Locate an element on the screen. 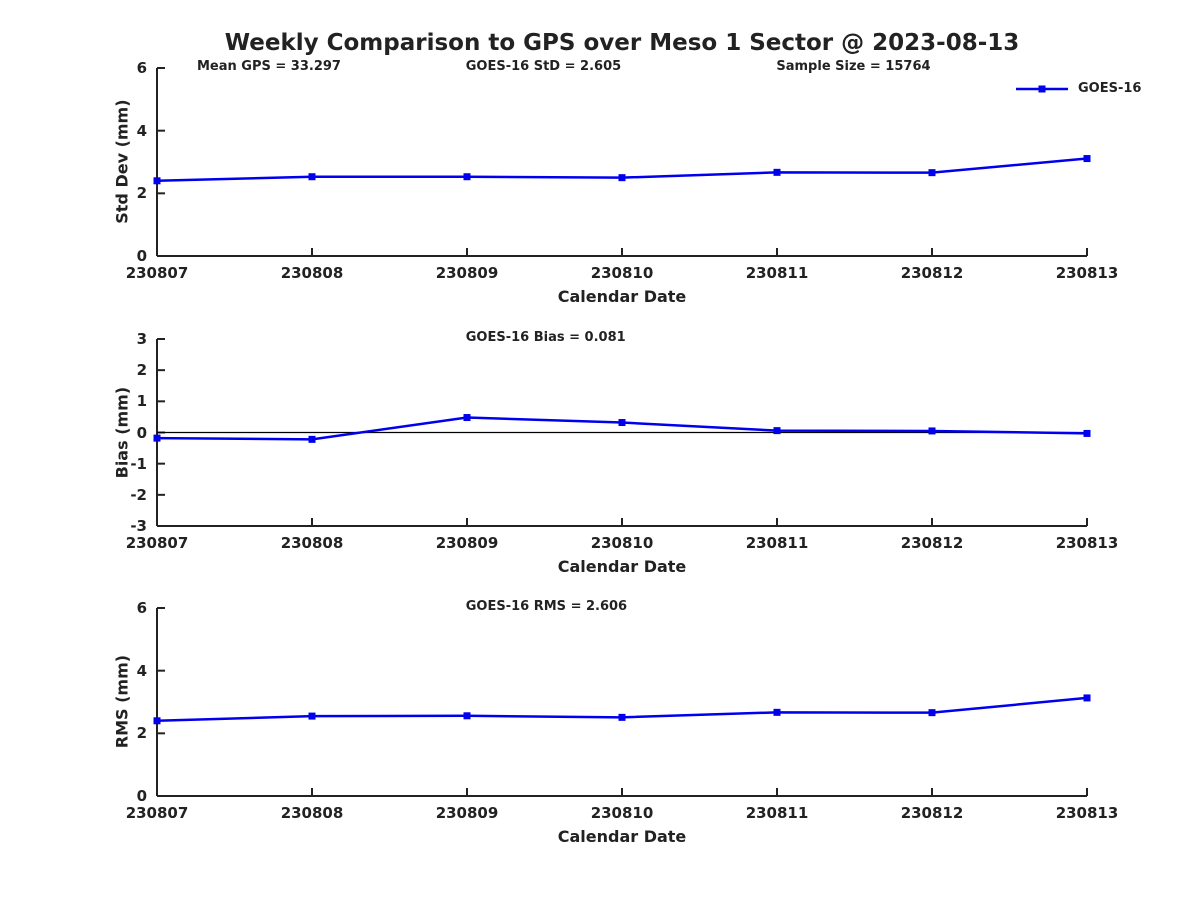 Image resolution: width=1200 pixels, height=900 pixels. annotation: GOES-16 Bias = 0.081 is located at coordinates (545, 337).